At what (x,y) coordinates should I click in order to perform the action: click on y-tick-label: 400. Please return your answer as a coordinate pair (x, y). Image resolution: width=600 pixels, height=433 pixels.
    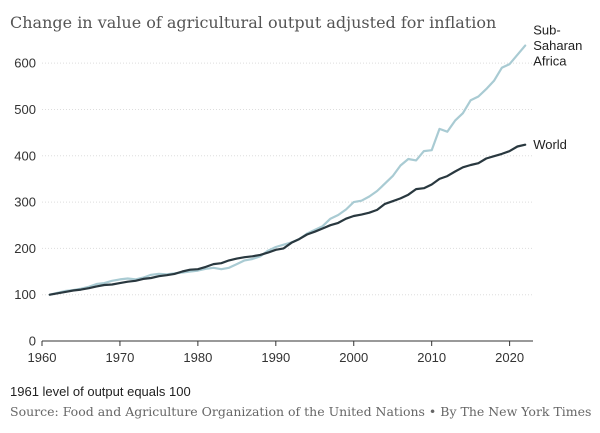
    Looking at the image, I should click on (25, 155).